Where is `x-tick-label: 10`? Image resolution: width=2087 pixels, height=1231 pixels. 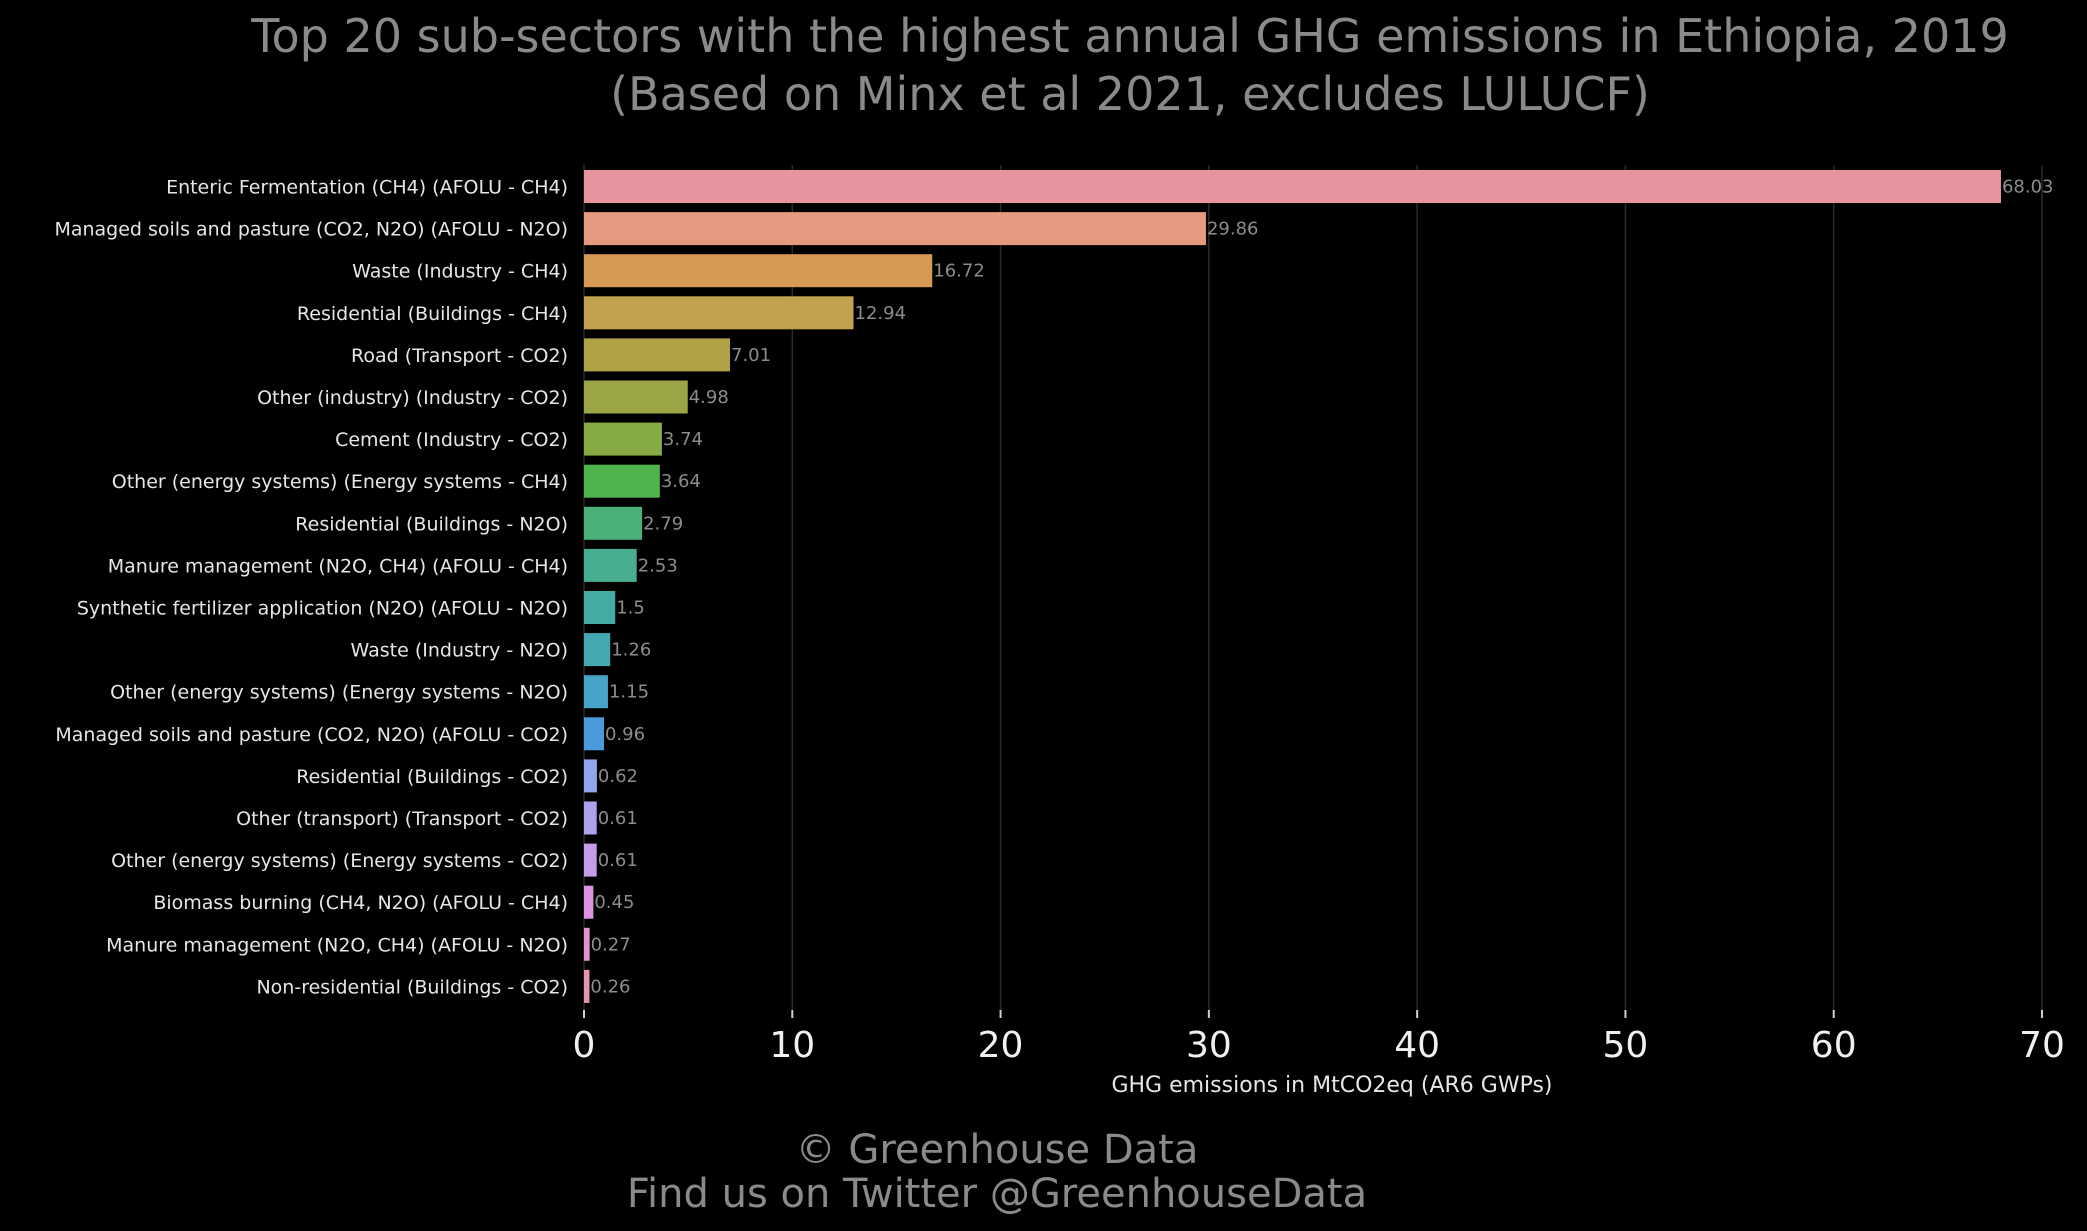 x-tick-label: 10 is located at coordinates (792, 1045).